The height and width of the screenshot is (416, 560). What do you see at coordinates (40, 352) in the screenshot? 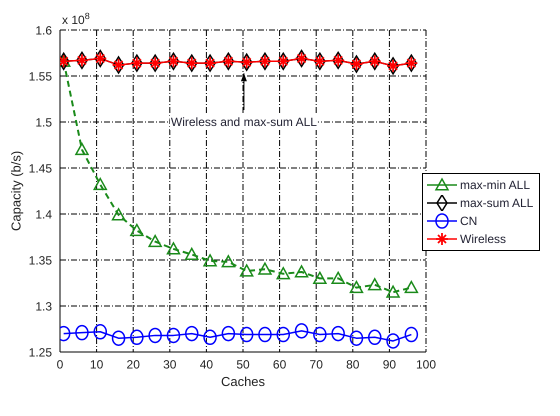
I see `y-tick-label: 1.25` at bounding box center [40, 352].